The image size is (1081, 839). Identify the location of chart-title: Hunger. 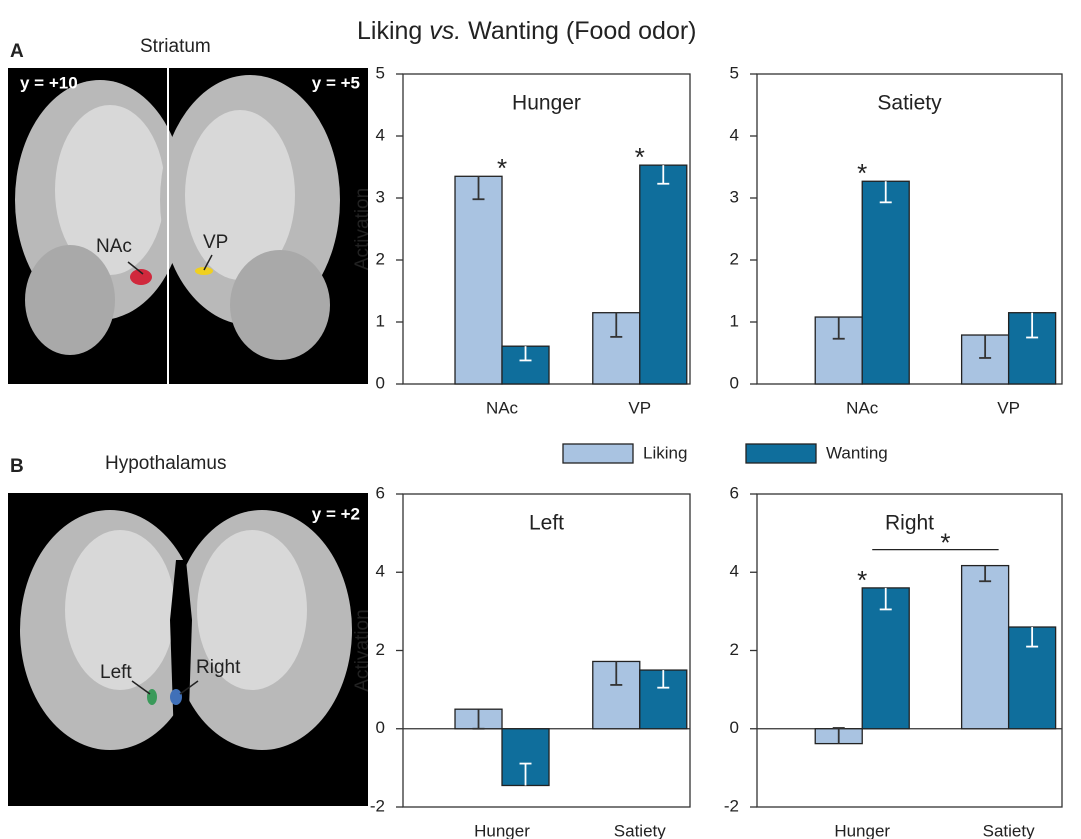
(546, 103).